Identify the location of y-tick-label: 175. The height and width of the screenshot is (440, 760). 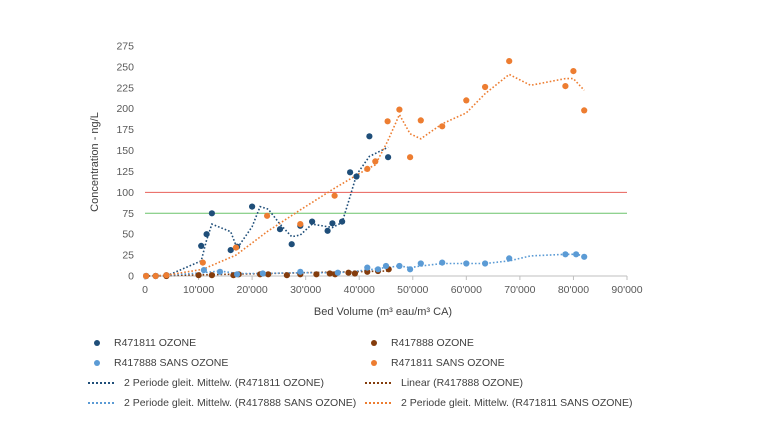
(125, 130).